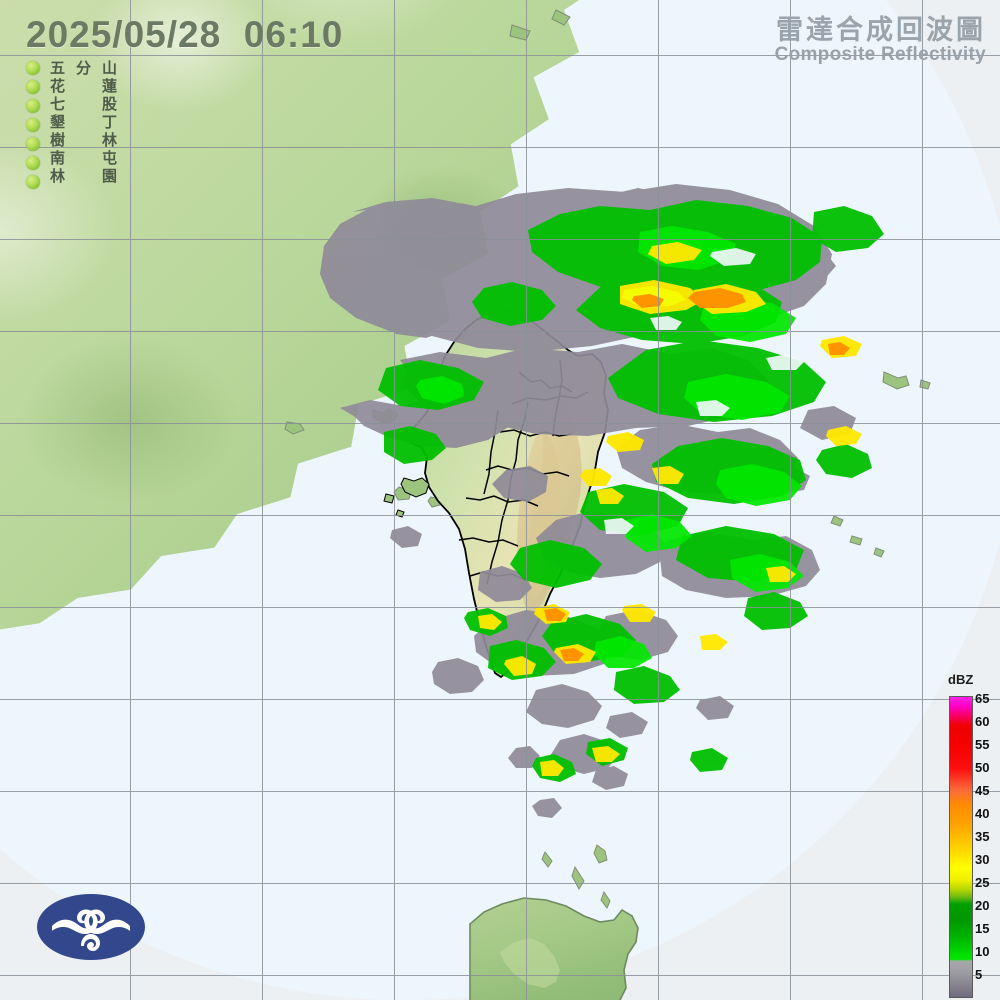  What do you see at coordinates (110, 104) in the screenshot?
I see `station-char: 股` at bounding box center [110, 104].